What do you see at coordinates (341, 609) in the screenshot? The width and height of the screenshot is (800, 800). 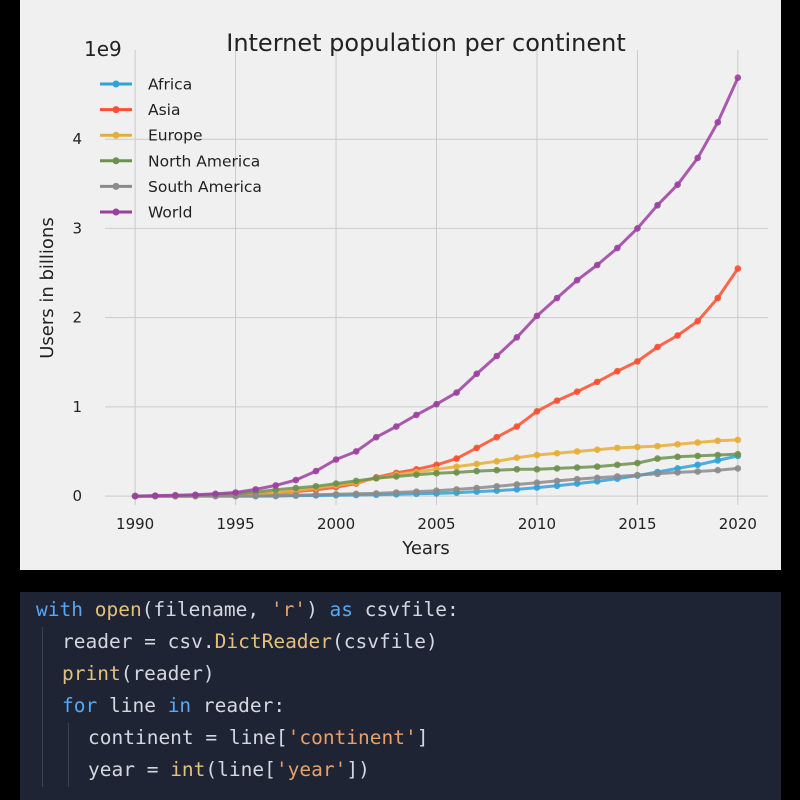 I see `code-token: as` at bounding box center [341, 609].